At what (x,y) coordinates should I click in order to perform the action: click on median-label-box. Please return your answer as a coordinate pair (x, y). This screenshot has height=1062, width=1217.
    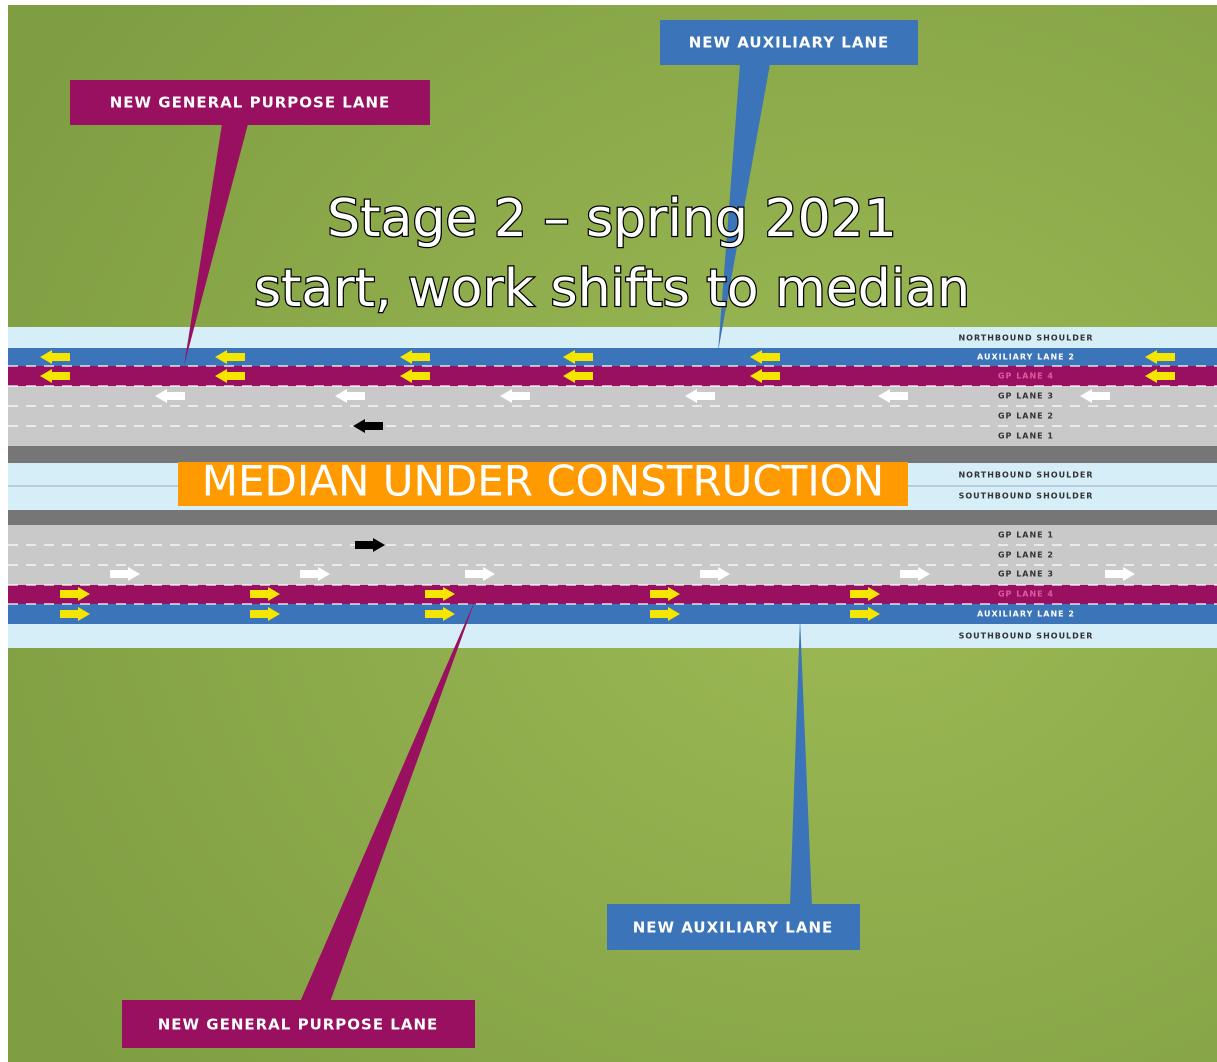
    Looking at the image, I should click on (543, 484).